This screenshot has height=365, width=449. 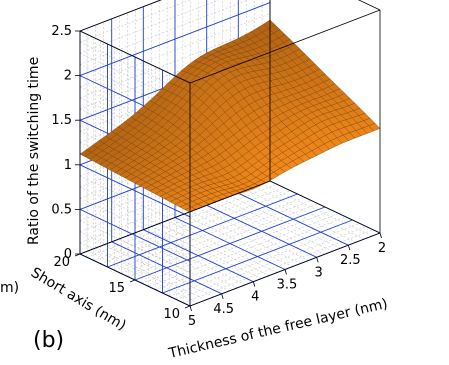 I want to click on x-tick-label: 5, so click(x=192, y=321).